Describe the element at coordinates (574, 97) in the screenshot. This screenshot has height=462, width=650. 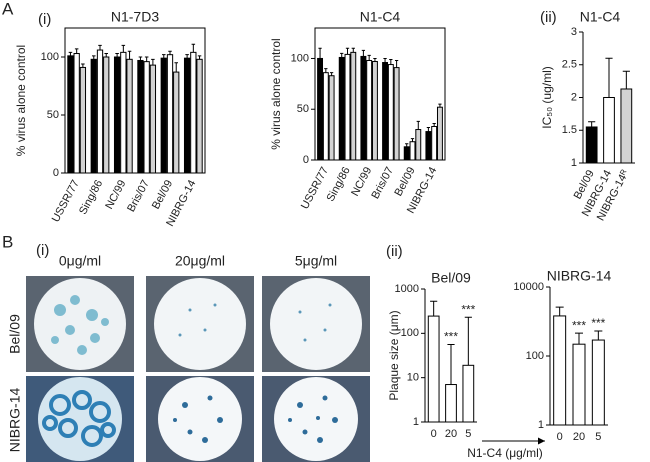
I see `y-tick-label: 2` at that location.